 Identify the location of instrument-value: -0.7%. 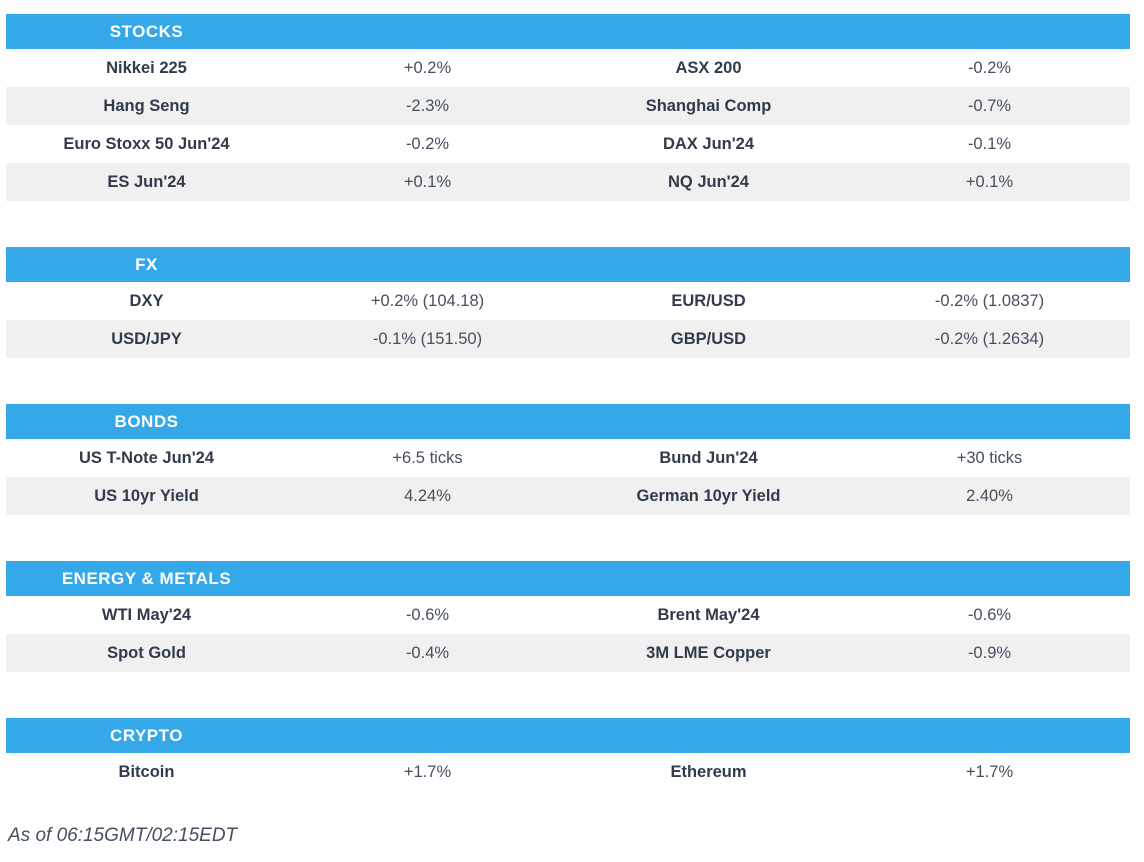
(989, 105).